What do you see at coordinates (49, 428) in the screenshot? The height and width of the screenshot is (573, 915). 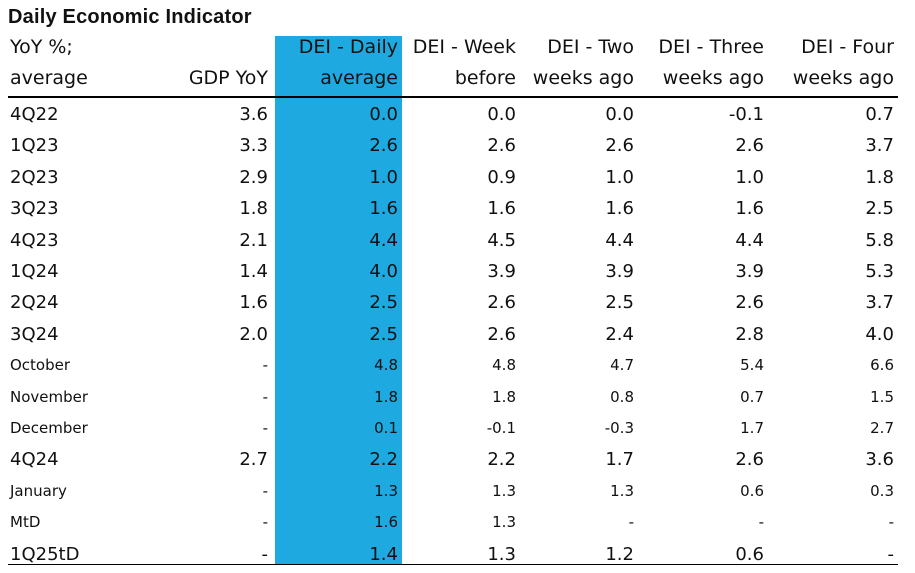 I see `row-label: December` at bounding box center [49, 428].